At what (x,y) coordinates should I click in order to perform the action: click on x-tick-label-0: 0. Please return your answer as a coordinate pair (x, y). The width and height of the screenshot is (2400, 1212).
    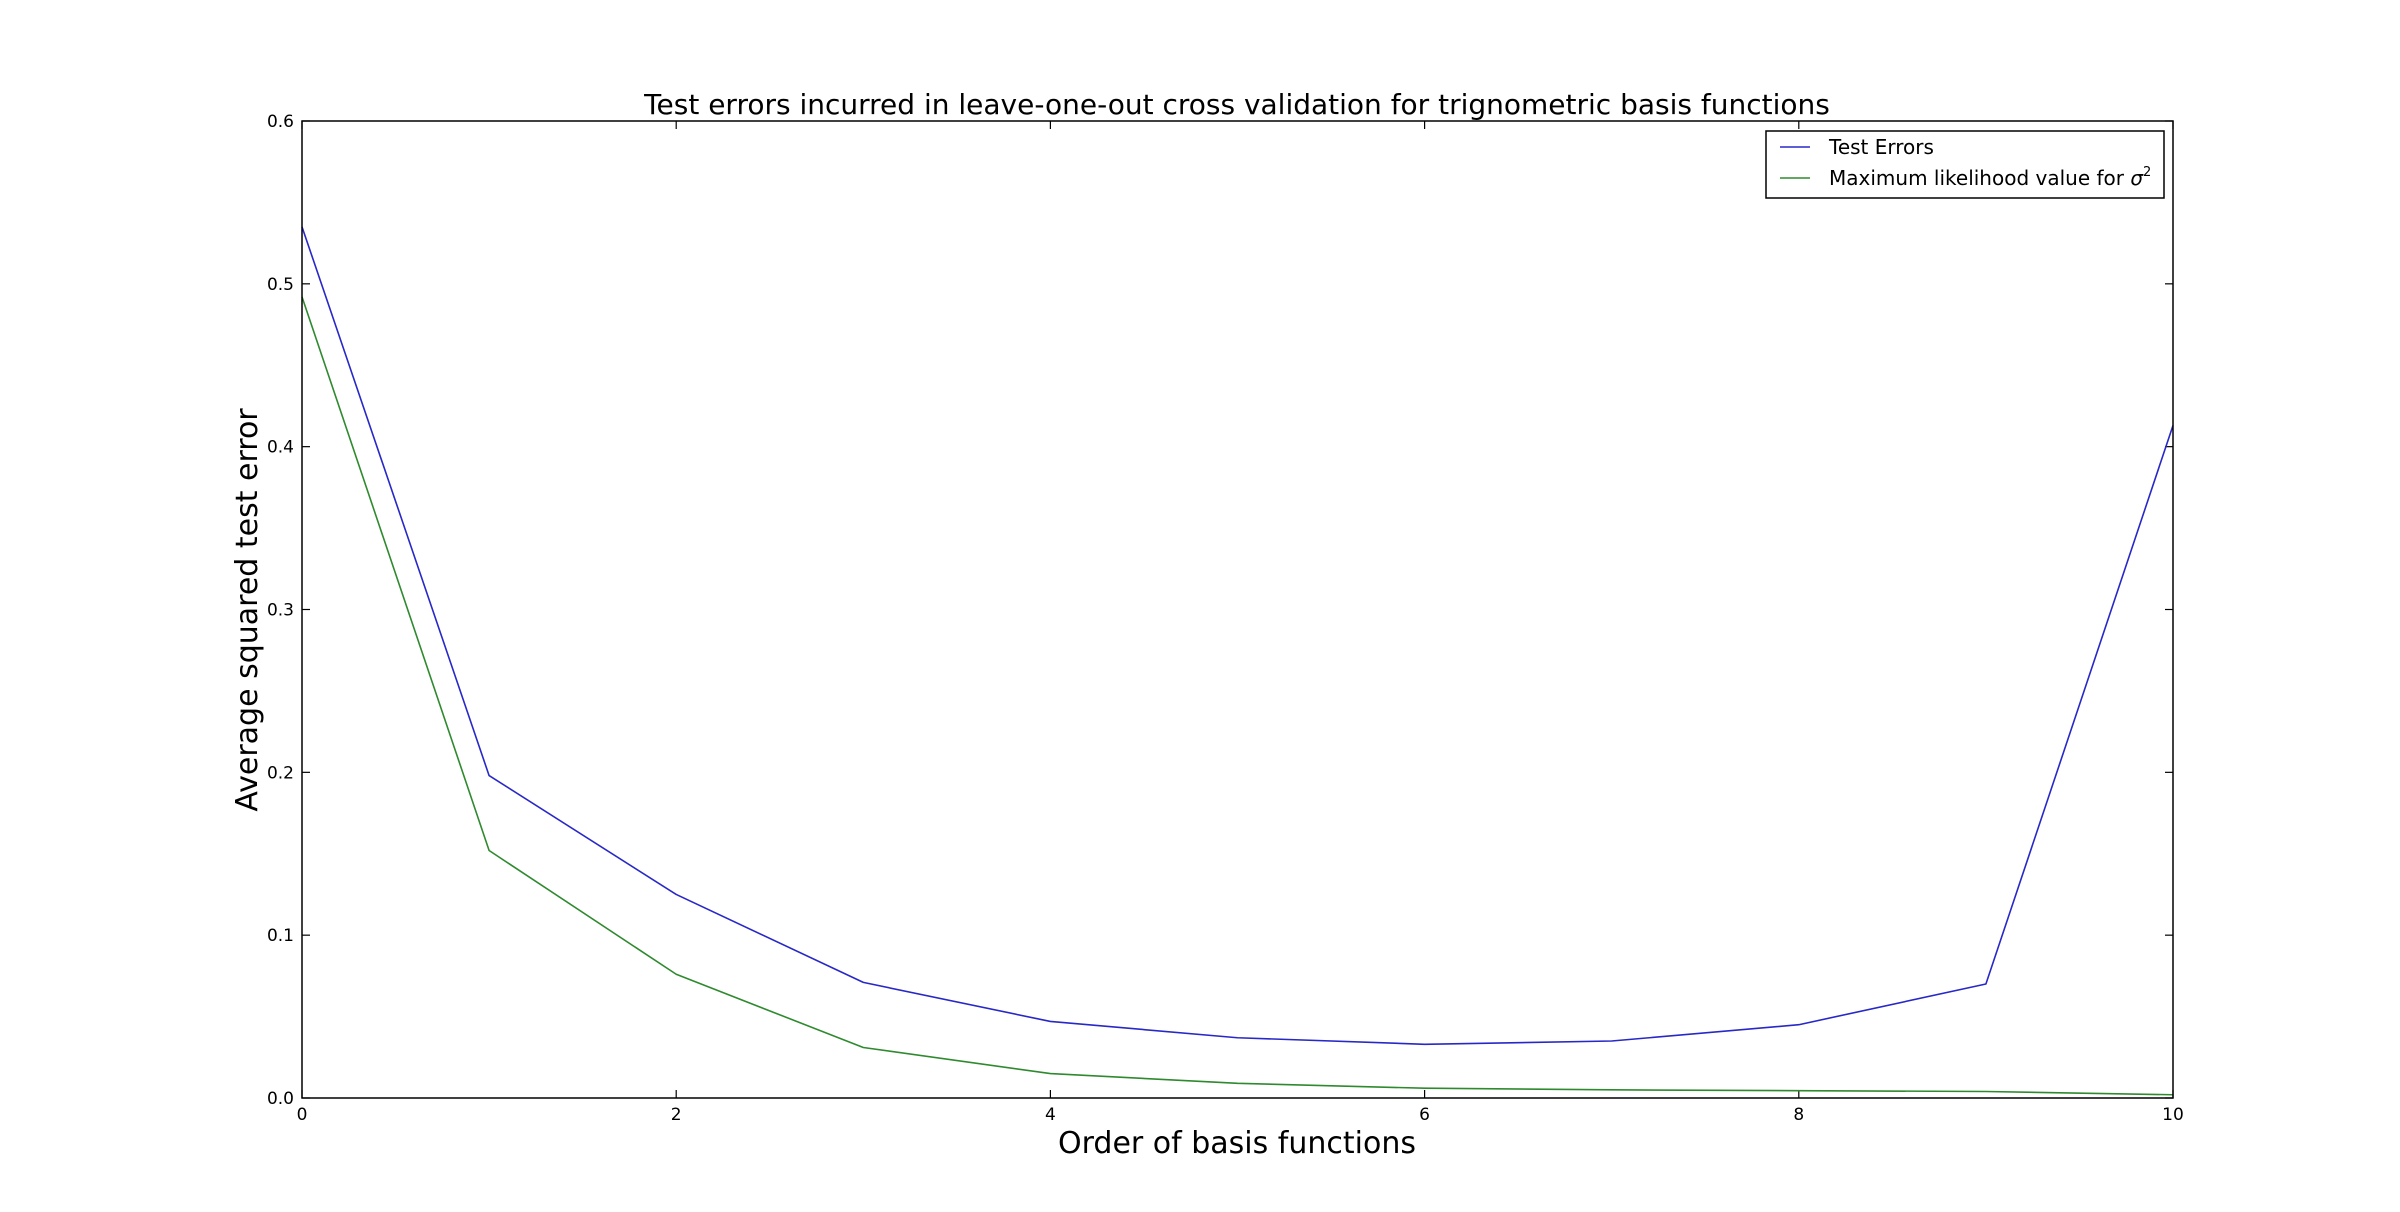
    Looking at the image, I should click on (302, 1115).